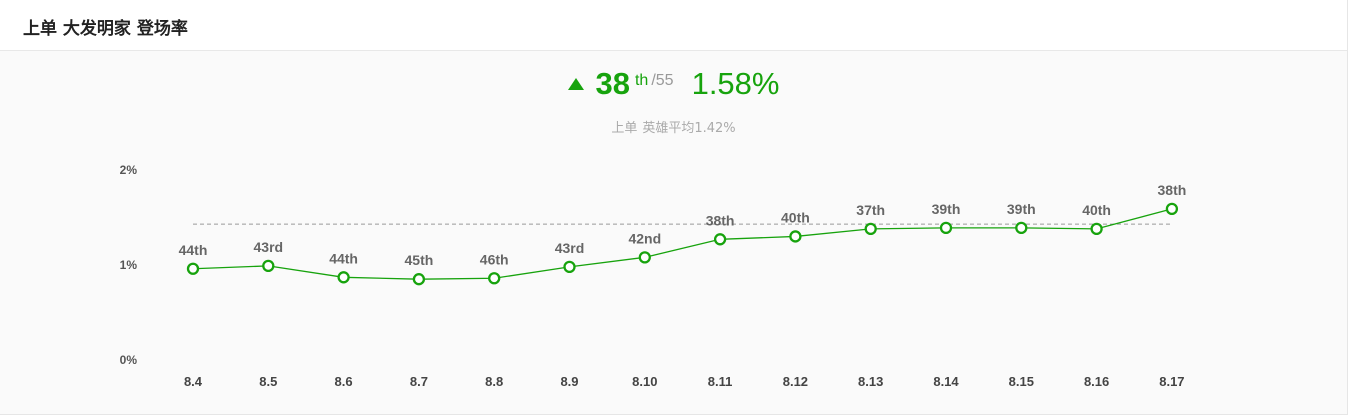  What do you see at coordinates (946, 381) in the screenshot?
I see `x-tick-label: 8.14` at bounding box center [946, 381].